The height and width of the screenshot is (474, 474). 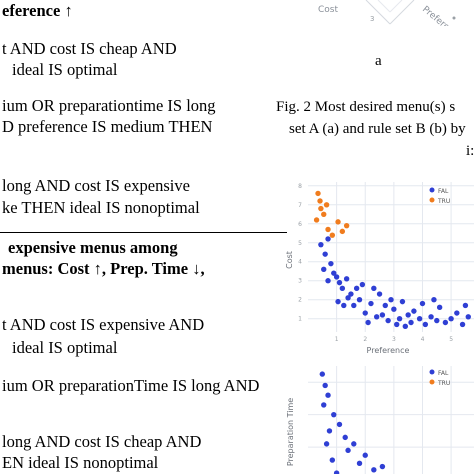 I want to click on scatter-plot-cost-vs-preference: 1 2 3 4 5 6 7 8 1 2 3 4 5 Cost Preference FAL TRU, so click(x=379, y=268).